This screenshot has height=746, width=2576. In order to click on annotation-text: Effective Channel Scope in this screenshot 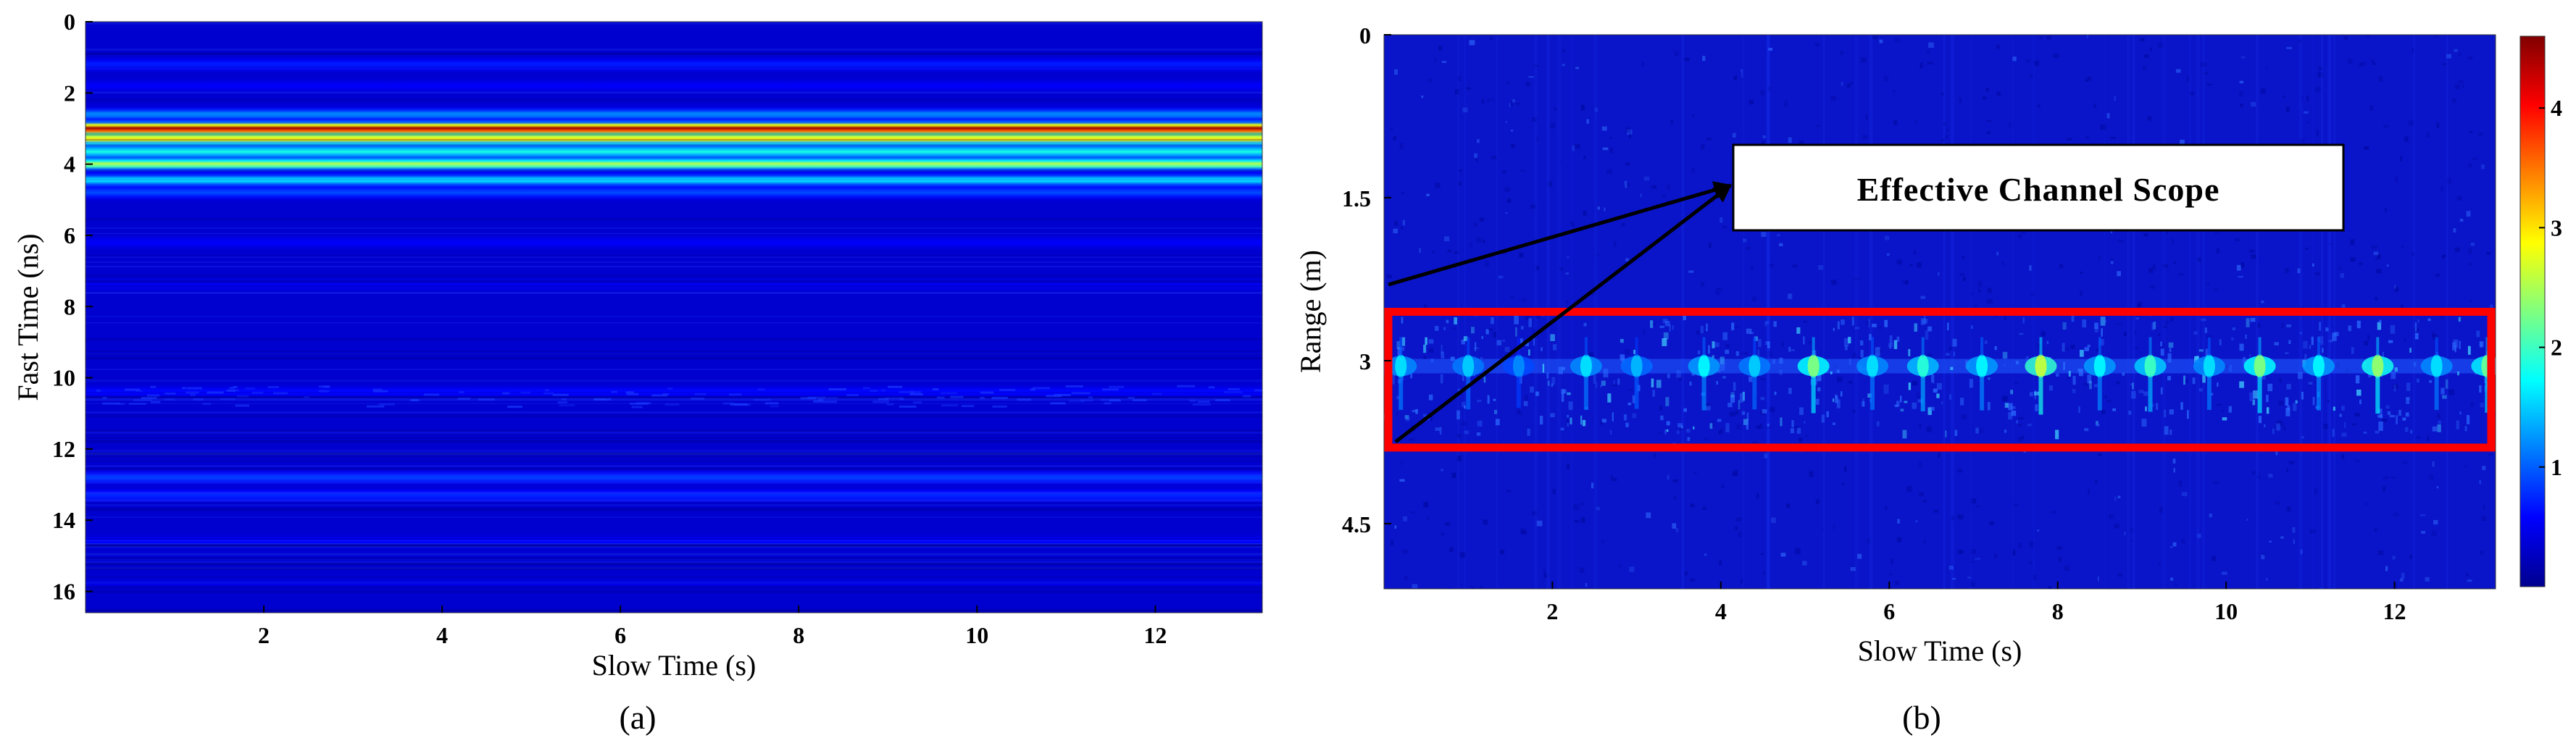, I will do `click(2038, 189)`.